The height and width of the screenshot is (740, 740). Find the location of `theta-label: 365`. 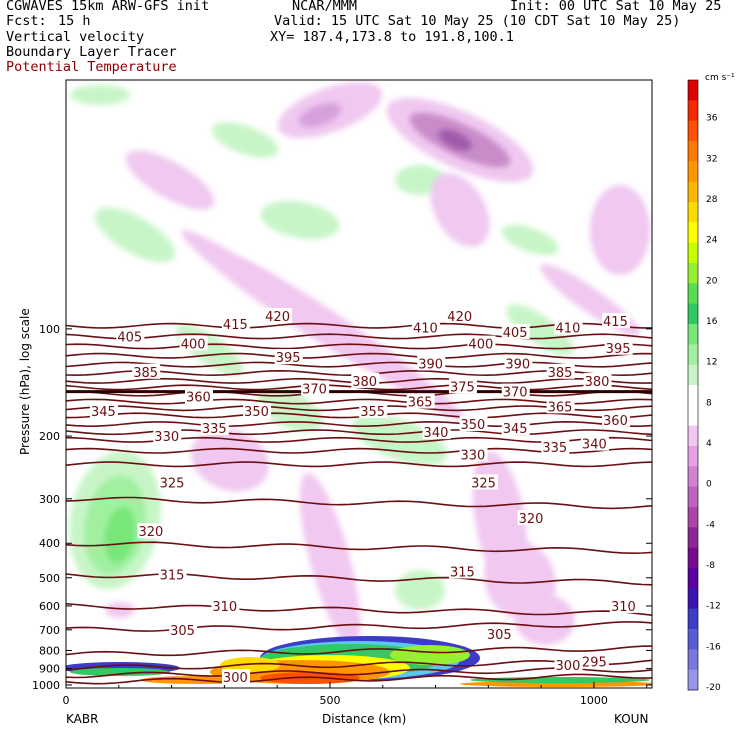

theta-label: 365 is located at coordinates (560, 407).